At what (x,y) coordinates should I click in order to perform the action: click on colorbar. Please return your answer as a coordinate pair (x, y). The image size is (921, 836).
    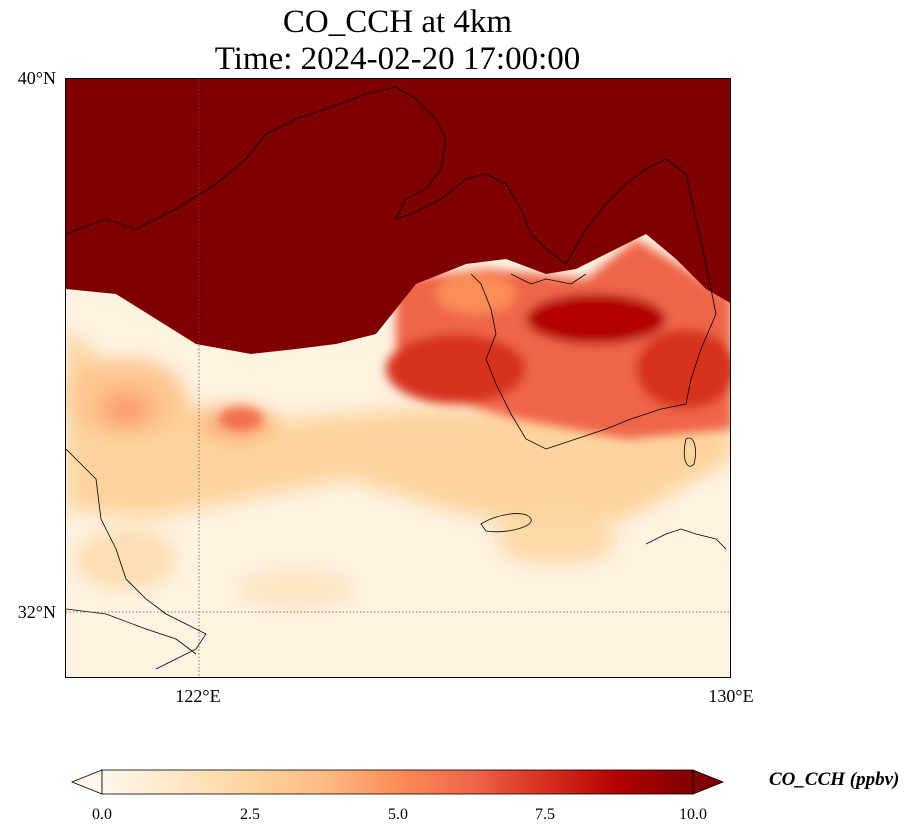
    Looking at the image, I should click on (397, 782).